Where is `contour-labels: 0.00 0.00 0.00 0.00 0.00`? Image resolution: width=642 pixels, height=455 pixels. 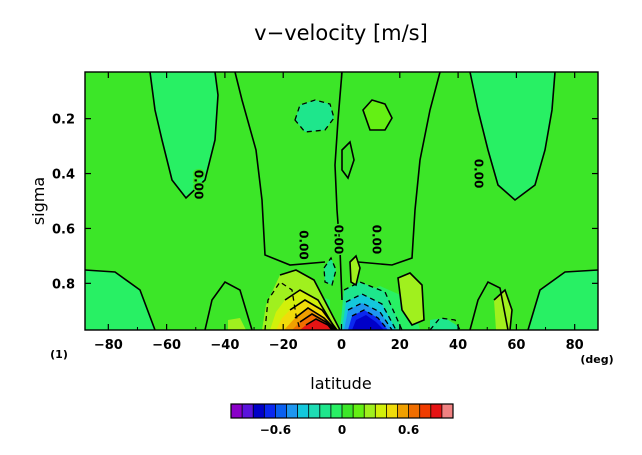 contour-labels: 0.00 0.00 0.00 0.00 0.00 is located at coordinates (338, 209).